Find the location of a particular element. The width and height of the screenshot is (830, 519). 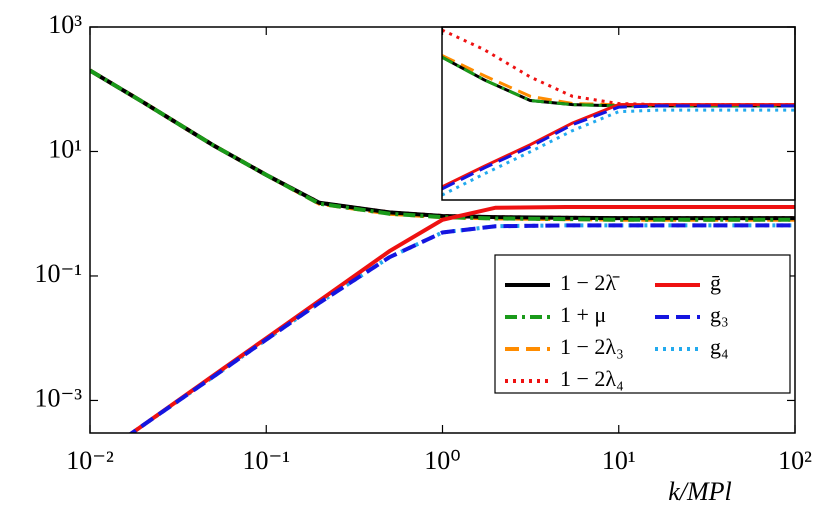

x-axis-label: k/MPl is located at coordinates (700, 491).